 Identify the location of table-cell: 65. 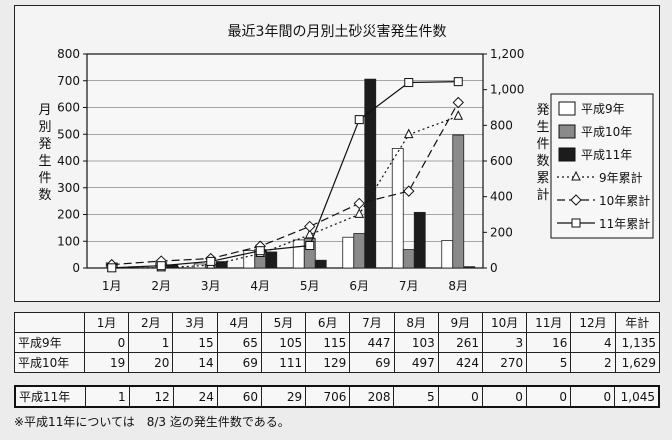
(239, 342).